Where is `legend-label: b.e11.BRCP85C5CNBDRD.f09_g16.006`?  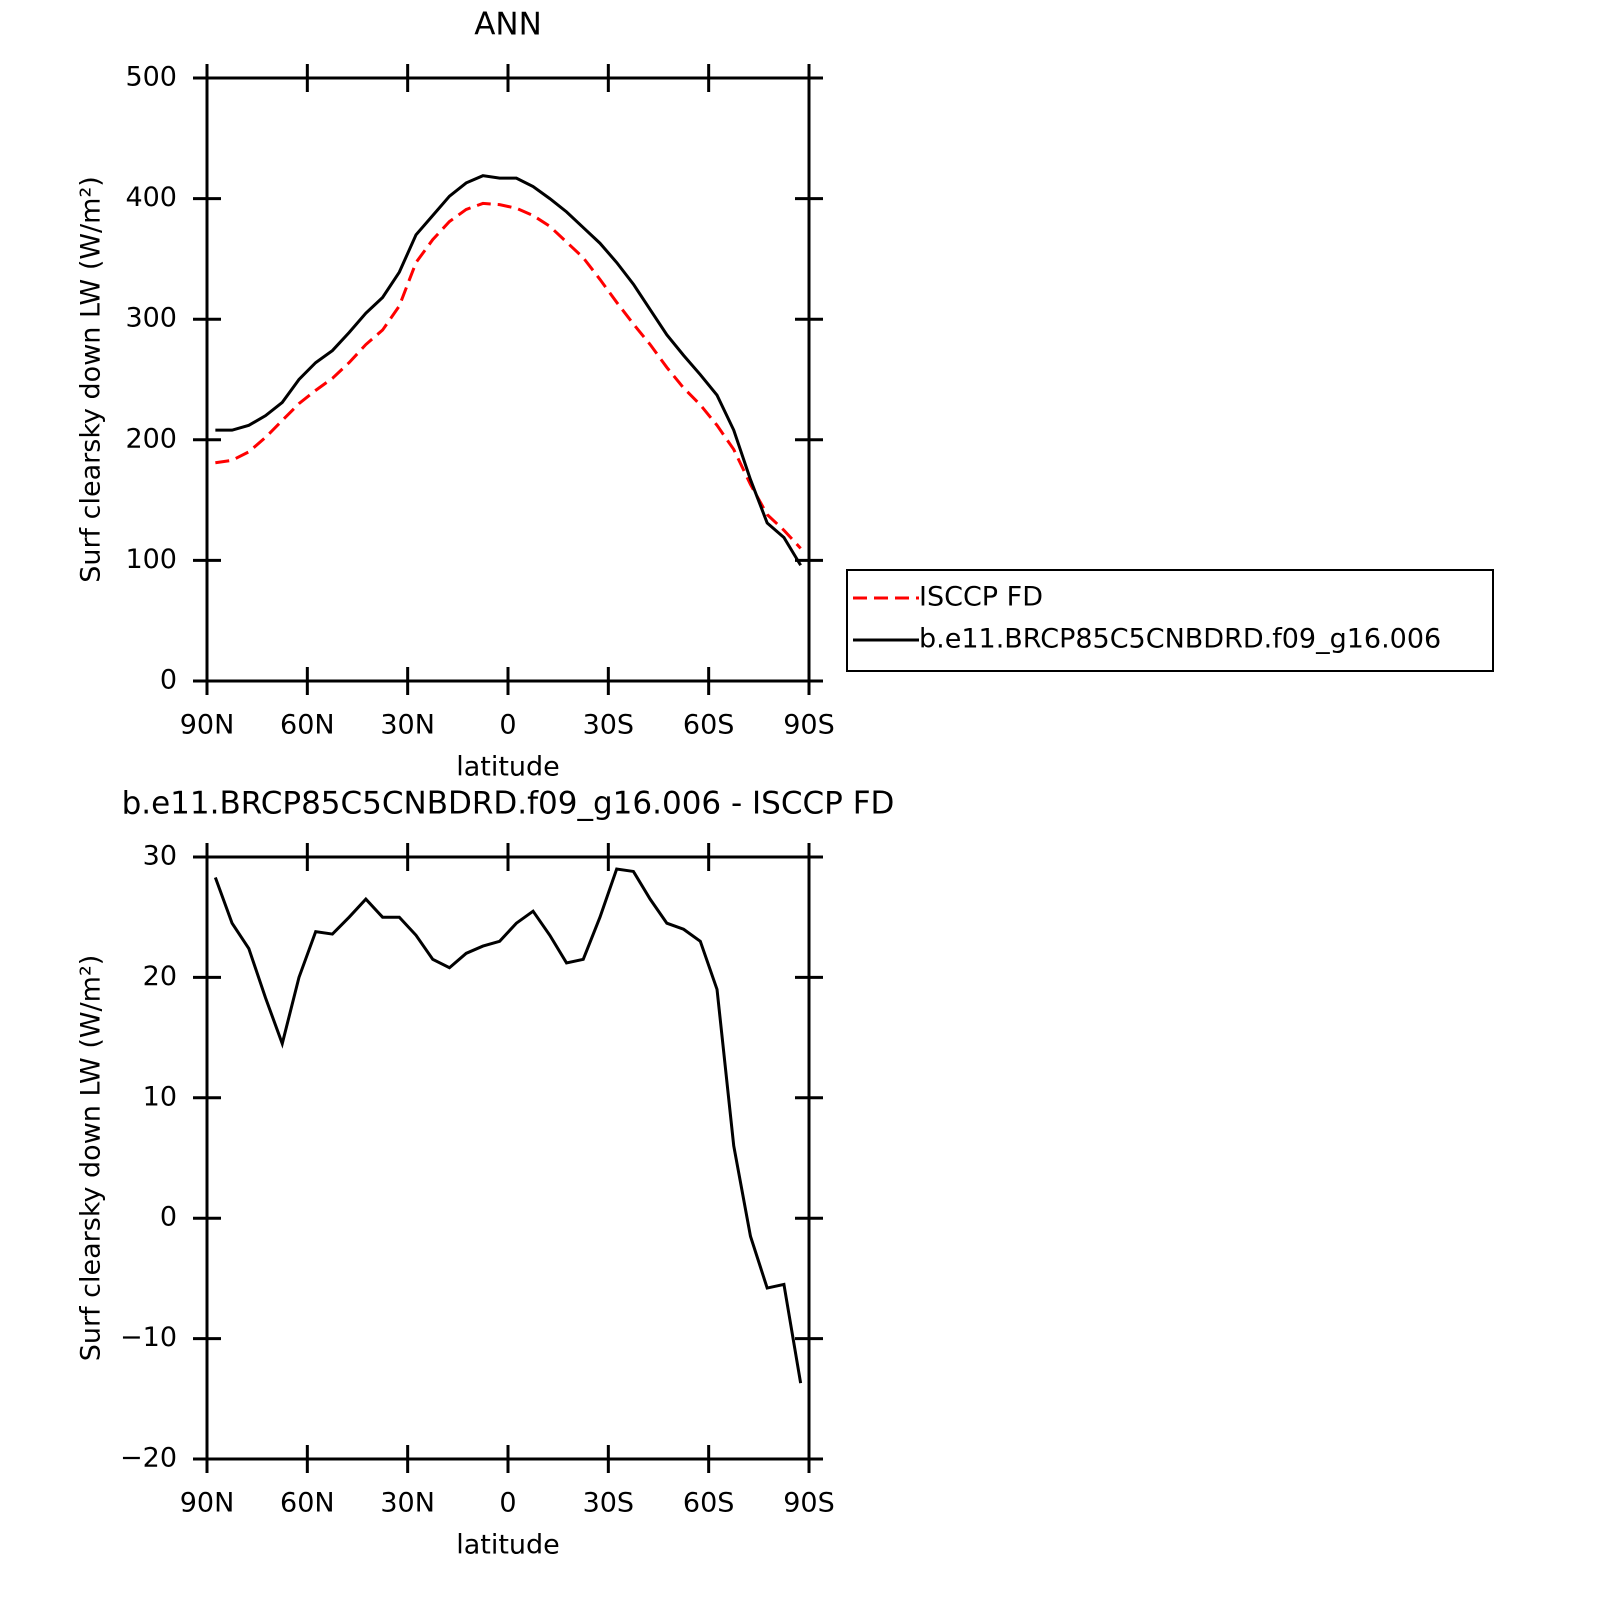
legend-label: b.e11.BRCP85C5CNBDRD.f09_g16.006 is located at coordinates (1180, 639).